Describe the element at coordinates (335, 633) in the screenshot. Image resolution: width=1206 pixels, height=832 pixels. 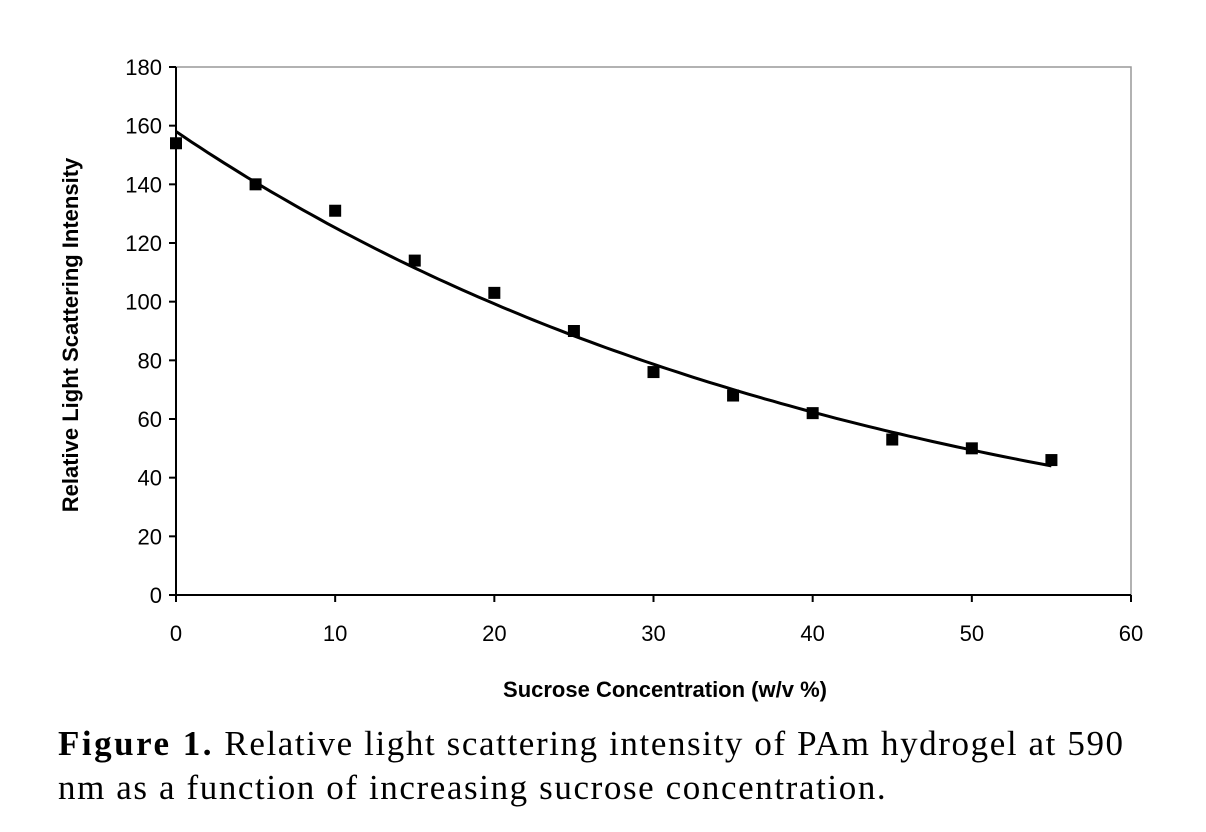
I see `x-tick-label: 10` at that location.